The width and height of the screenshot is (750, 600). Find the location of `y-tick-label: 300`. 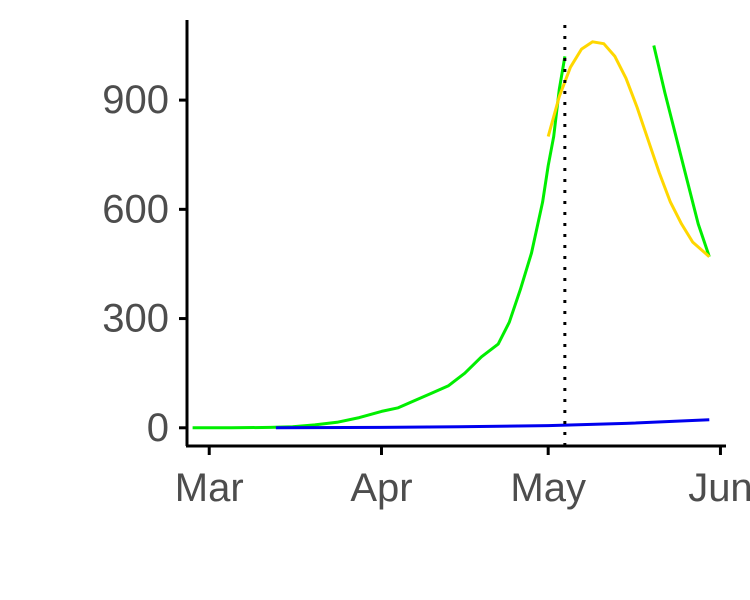

y-tick-label: 300 is located at coordinates (135, 319).